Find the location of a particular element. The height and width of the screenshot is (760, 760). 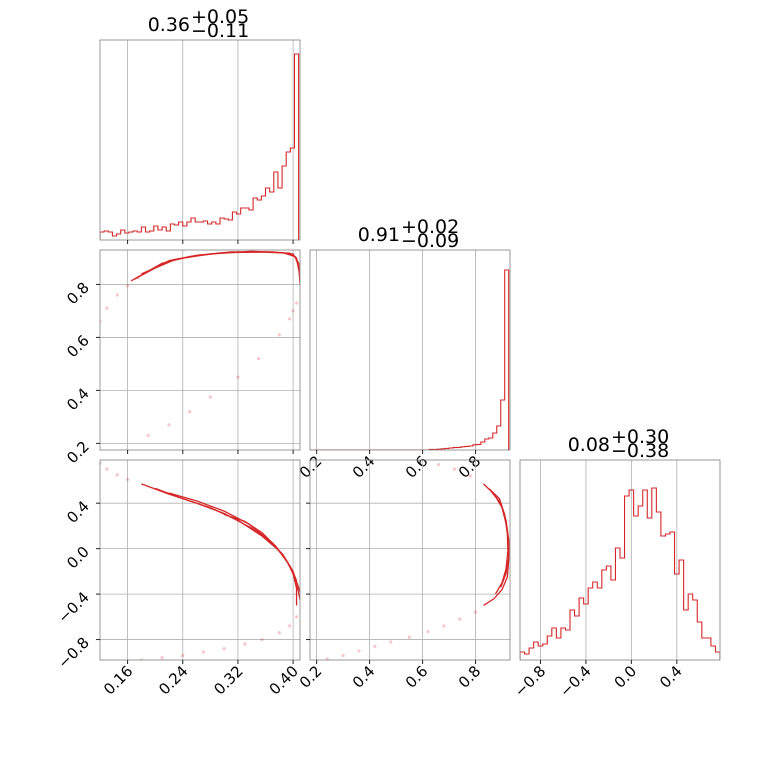

panel-p10: 0.2 0.4 0.6 0.8 is located at coordinates (182, 358).